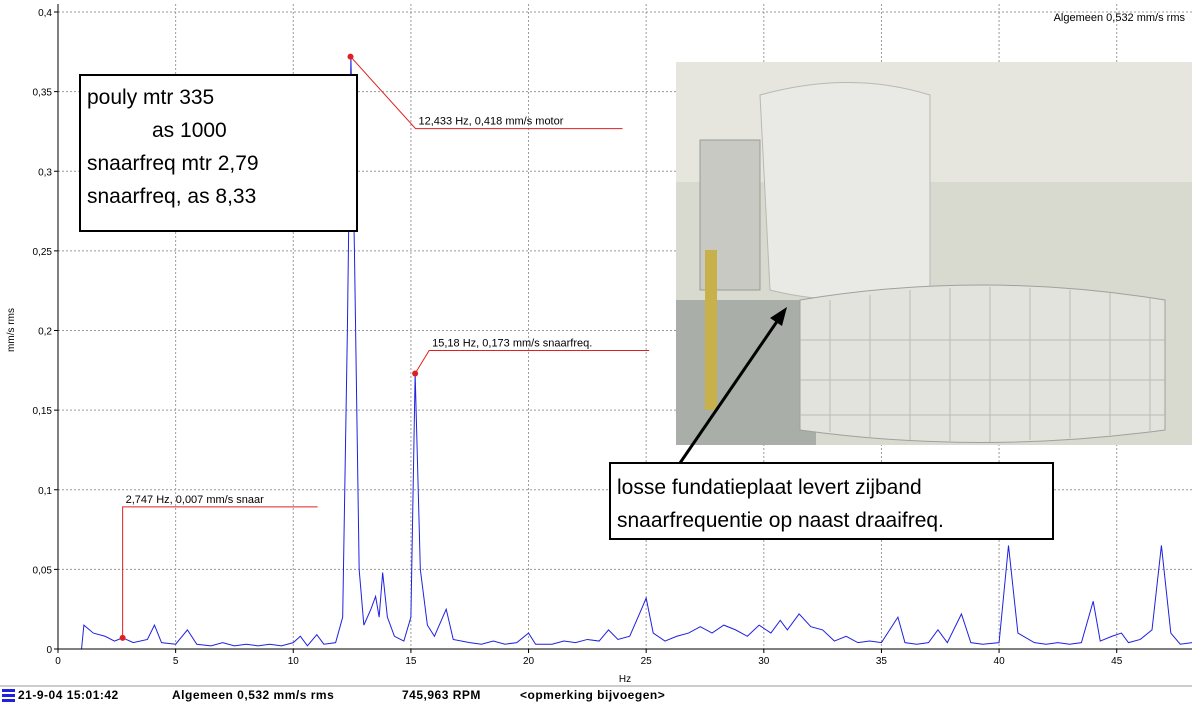 The image size is (1192, 708). I want to click on annotation-label: 12,433 Hz, 0,418 mm/s motor, so click(491, 122).